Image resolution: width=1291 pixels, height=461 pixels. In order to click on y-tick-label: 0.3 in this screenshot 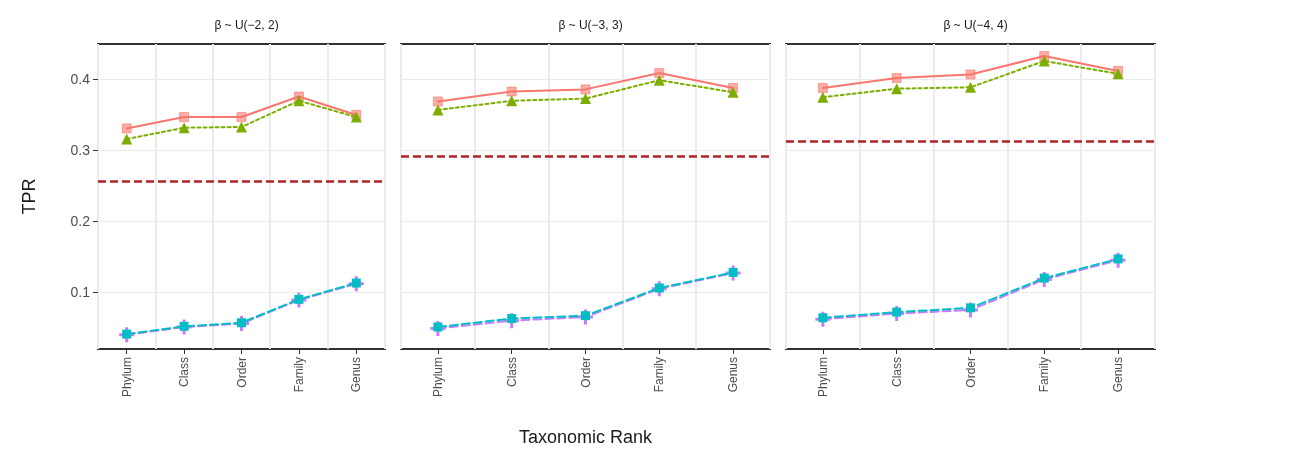, I will do `click(80, 150)`.